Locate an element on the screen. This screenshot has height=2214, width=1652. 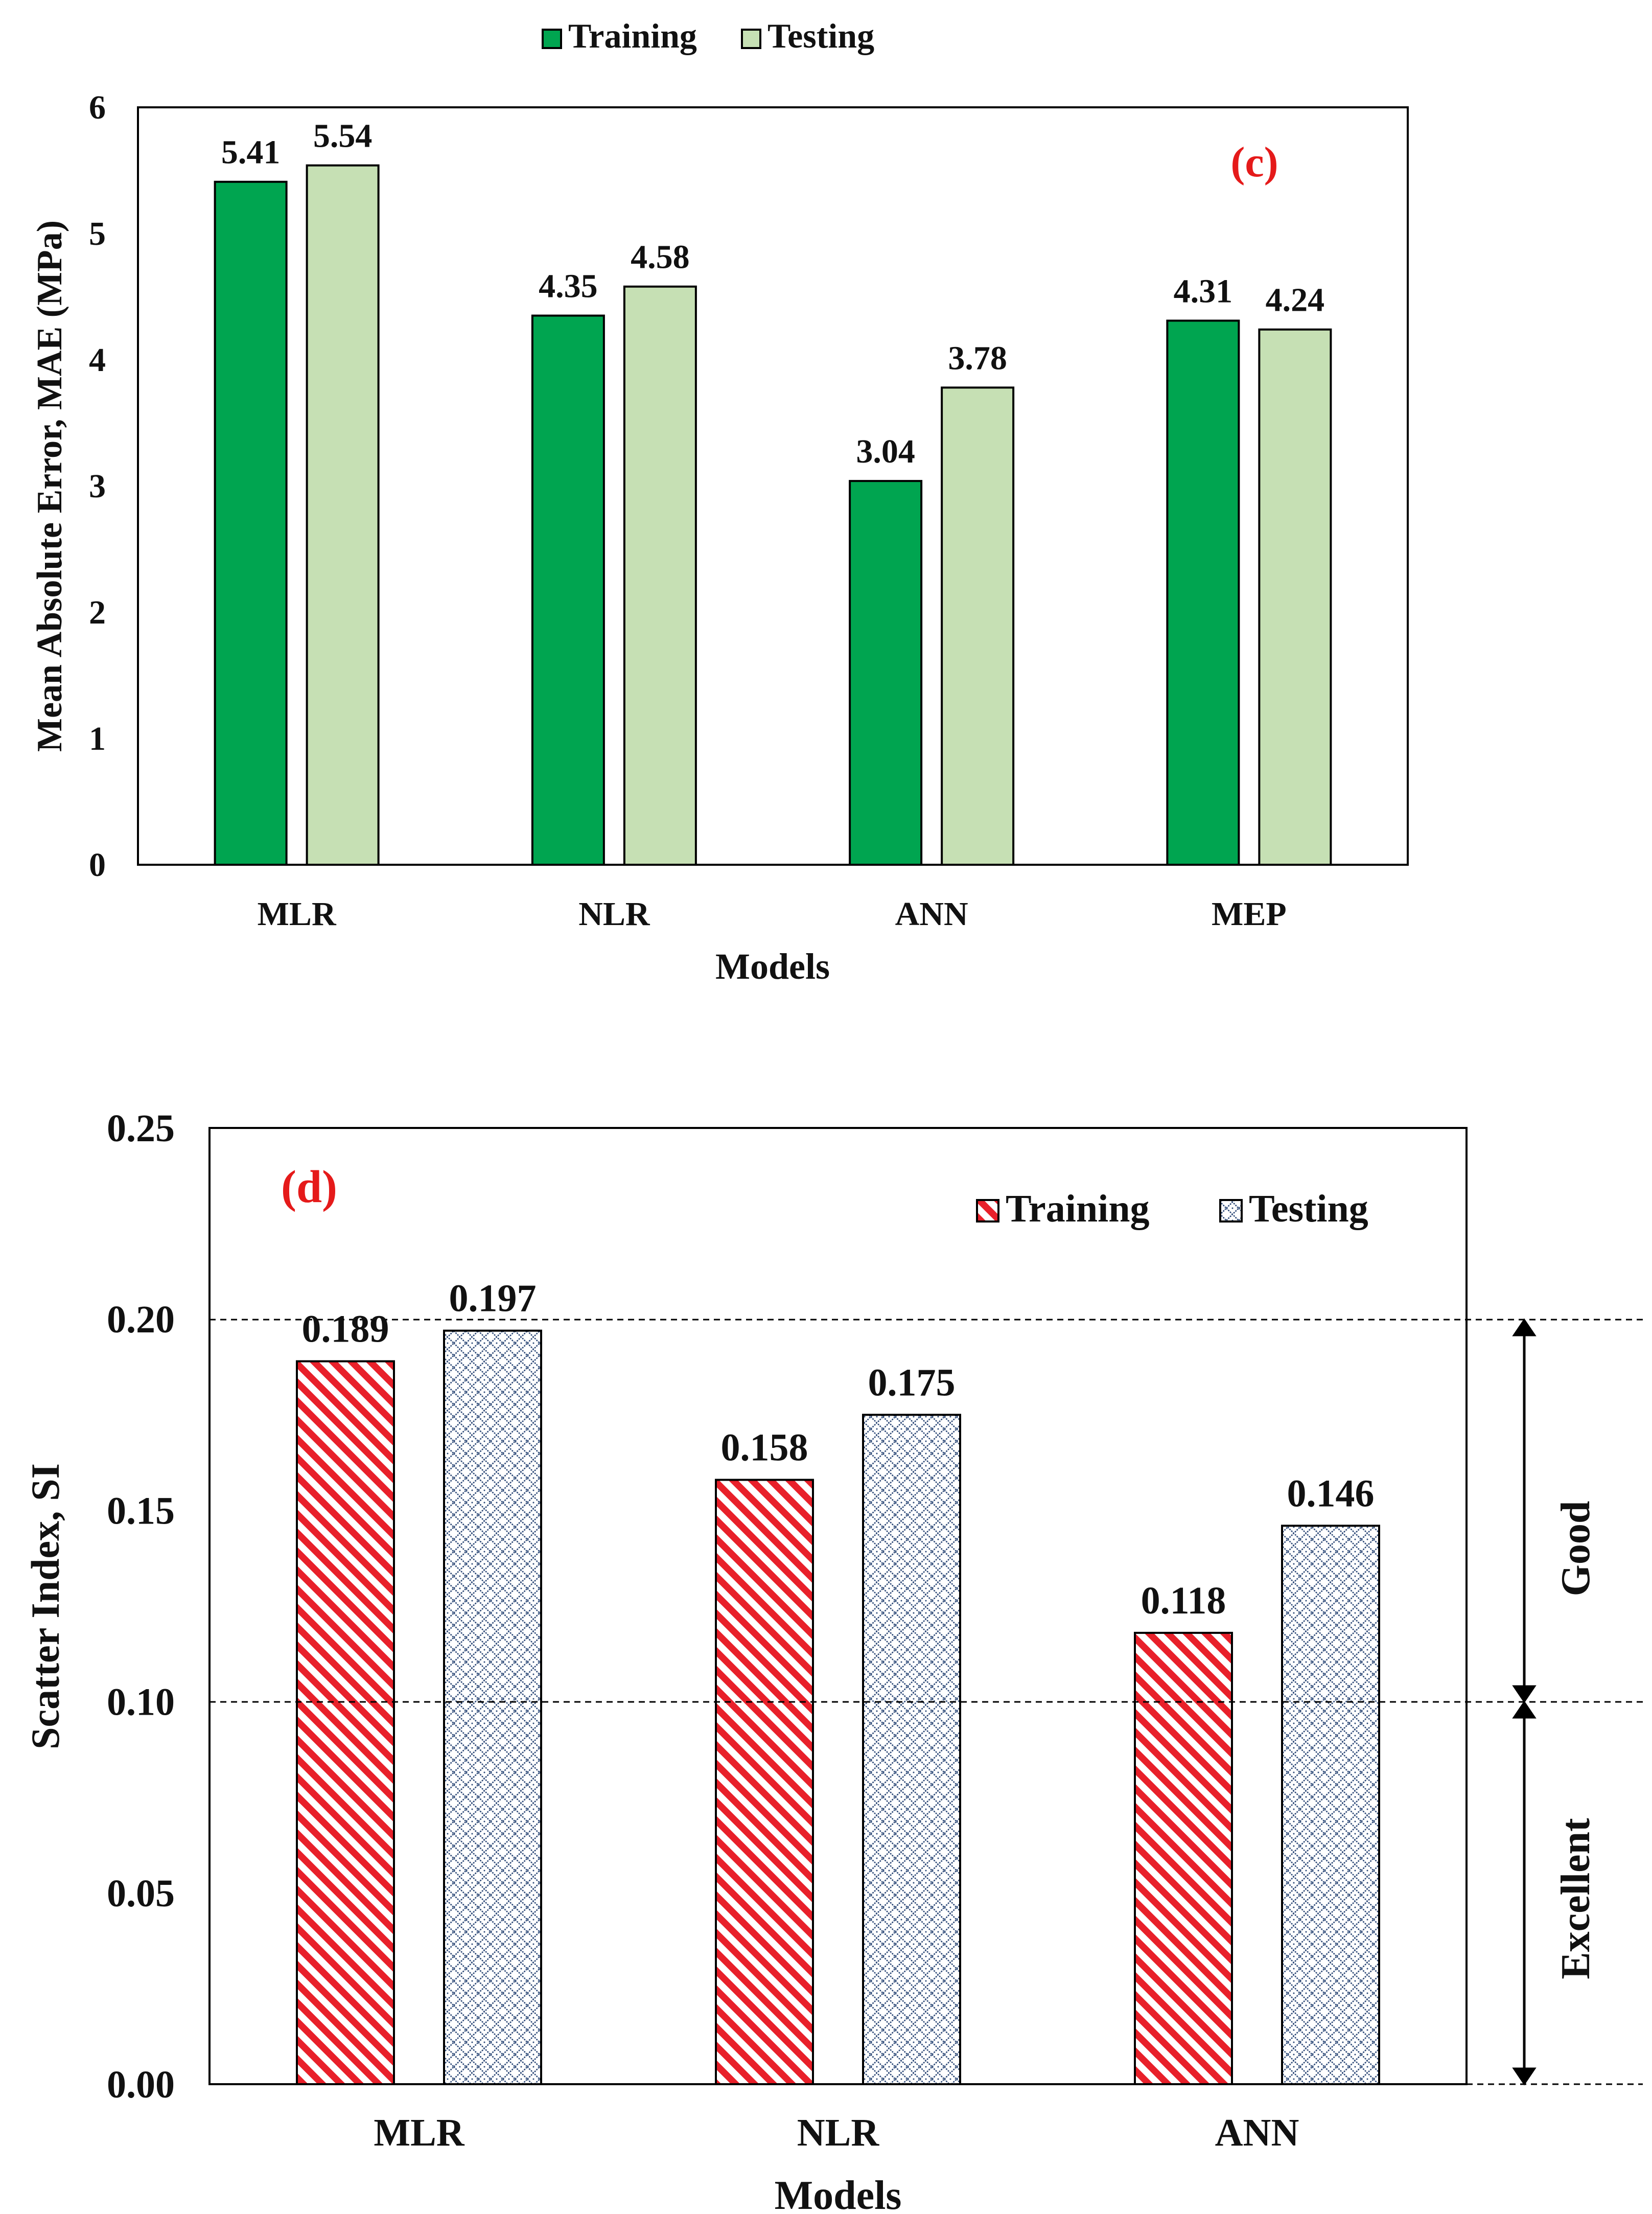
legend-c-testing-label: Testing is located at coordinates (820, 35).